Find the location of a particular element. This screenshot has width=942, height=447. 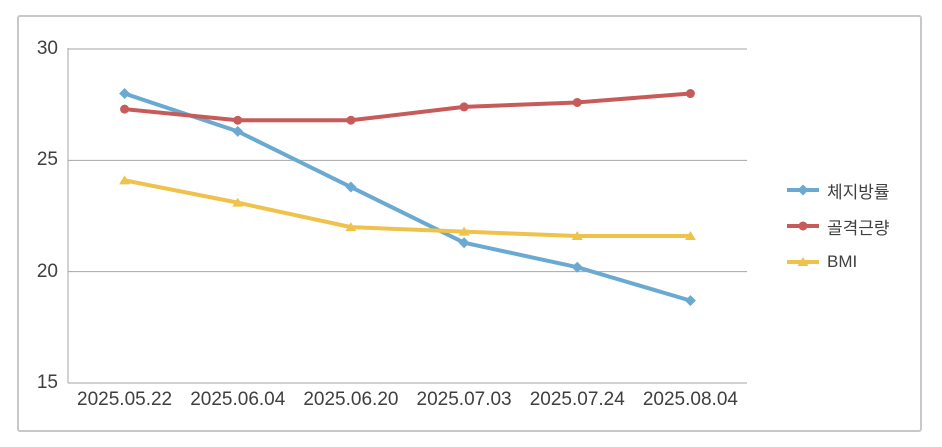

legend-item-bmi: BMI is located at coordinates (838, 262).